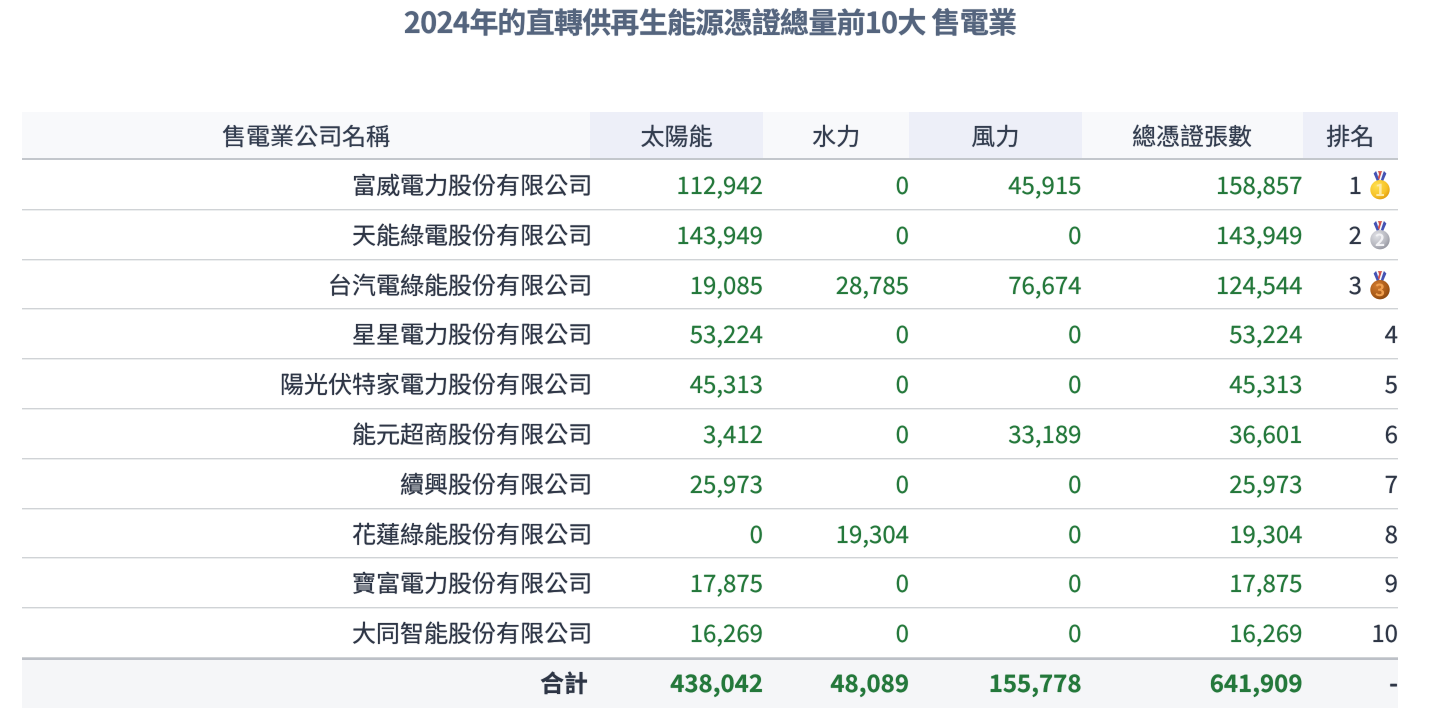 This screenshot has width=1438, height=724. What do you see at coordinates (1380, 188) in the screenshot?
I see `svg-text: 1` at bounding box center [1380, 188].